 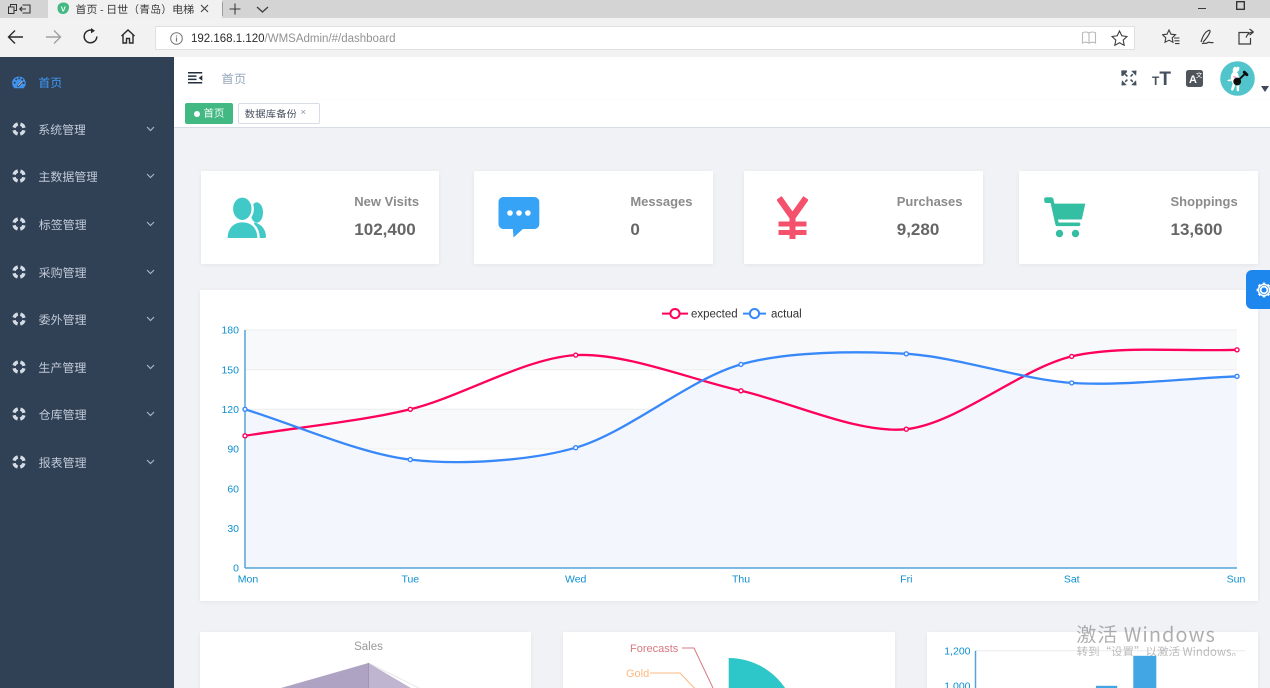 I want to click on svg-text: 0, so click(x=236, y=569).